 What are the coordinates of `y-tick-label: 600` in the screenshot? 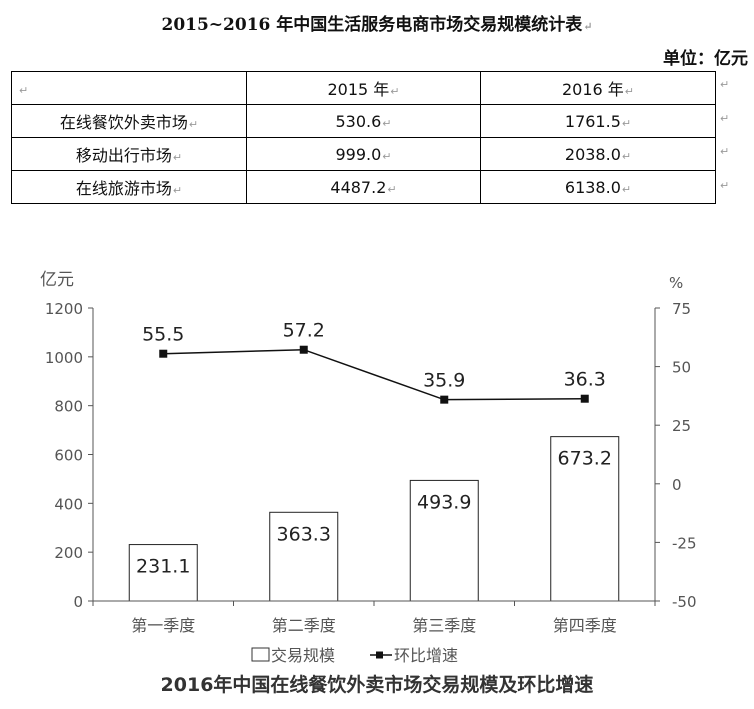 It's located at (68, 456).